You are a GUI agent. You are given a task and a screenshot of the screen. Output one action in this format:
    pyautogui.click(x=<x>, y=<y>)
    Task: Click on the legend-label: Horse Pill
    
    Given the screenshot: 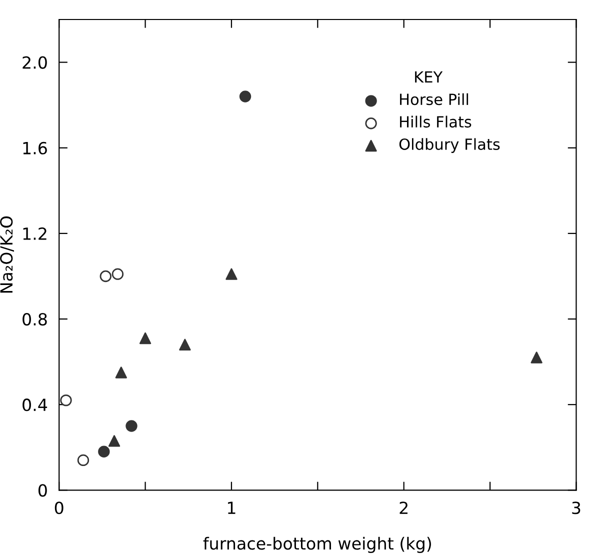 What is the action you would take?
    pyautogui.click(x=434, y=99)
    